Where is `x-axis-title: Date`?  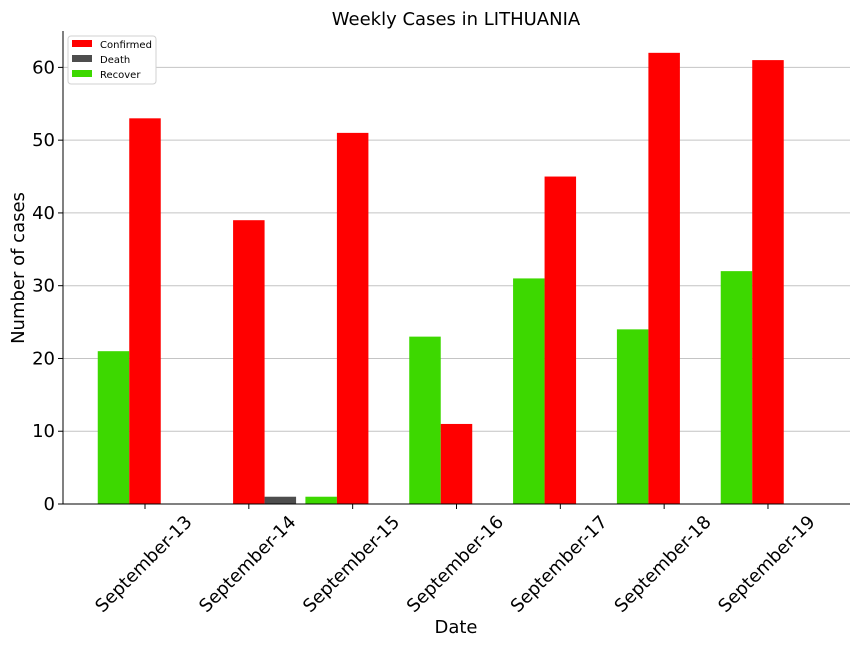 x-axis-title: Date is located at coordinates (455, 627).